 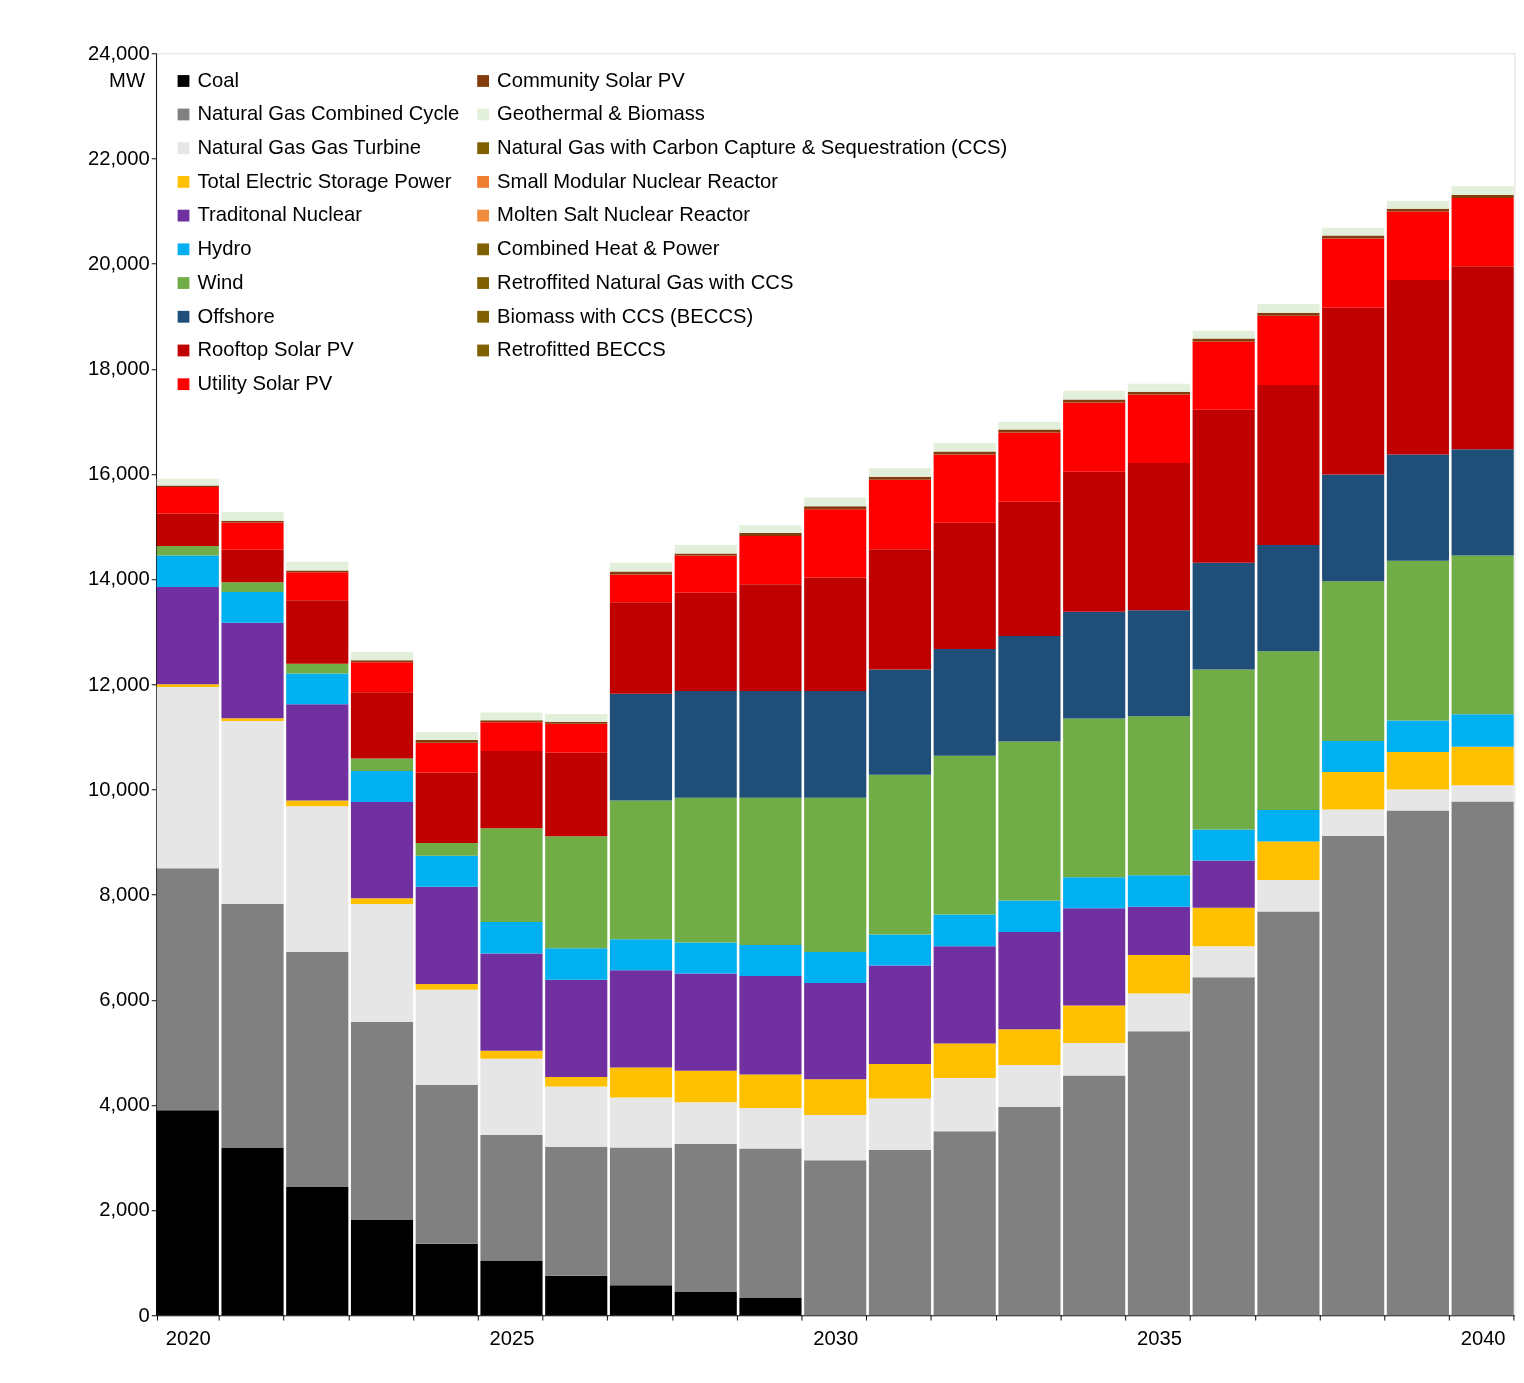 I want to click on legend-label: Geothermal & Biomass, so click(x=601, y=113).